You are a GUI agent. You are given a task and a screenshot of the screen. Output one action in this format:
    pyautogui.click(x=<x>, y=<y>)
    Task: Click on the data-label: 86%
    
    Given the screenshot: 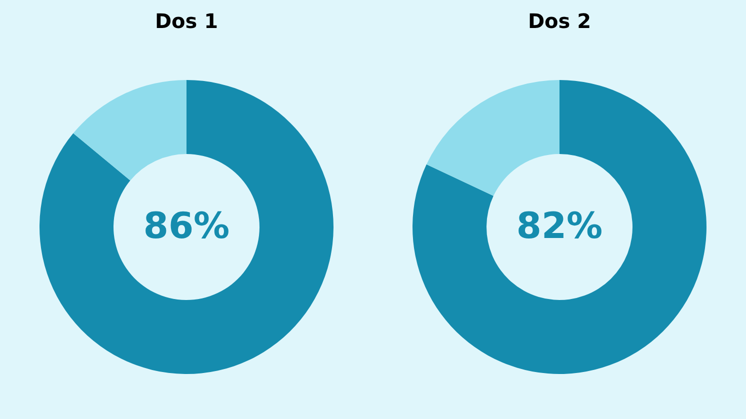 What is the action you would take?
    pyautogui.click(x=186, y=226)
    